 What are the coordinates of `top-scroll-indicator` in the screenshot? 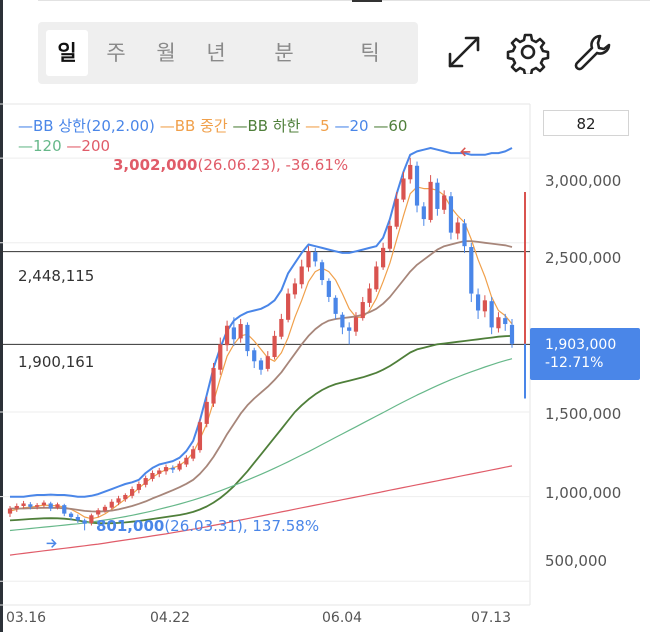 It's located at (367, 1).